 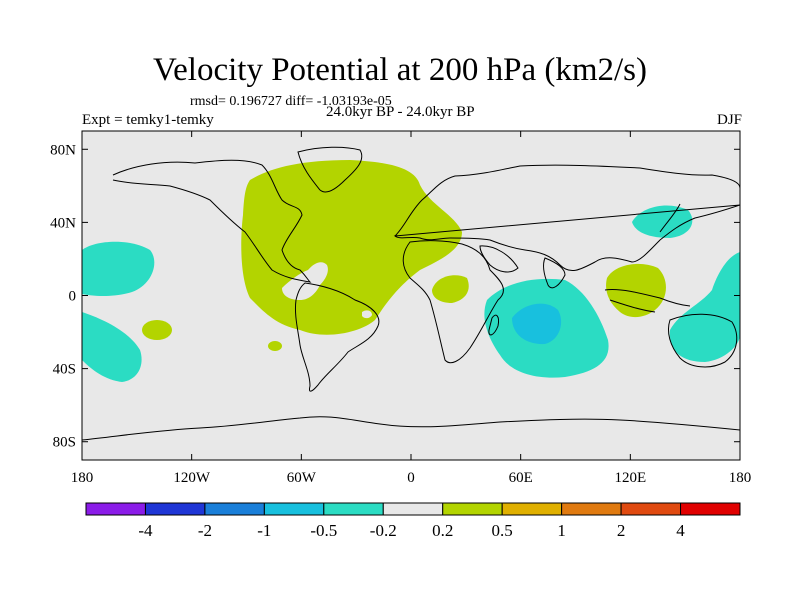 I want to click on y-tick-label-0: 80N, so click(x=63, y=150).